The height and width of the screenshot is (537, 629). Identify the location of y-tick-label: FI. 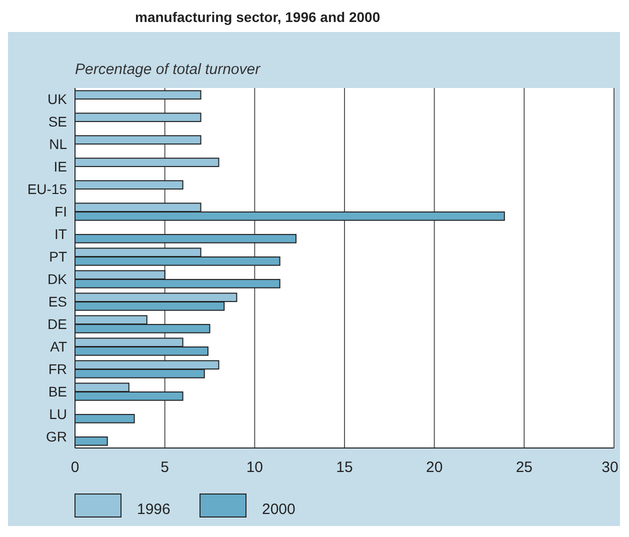
(60, 212).